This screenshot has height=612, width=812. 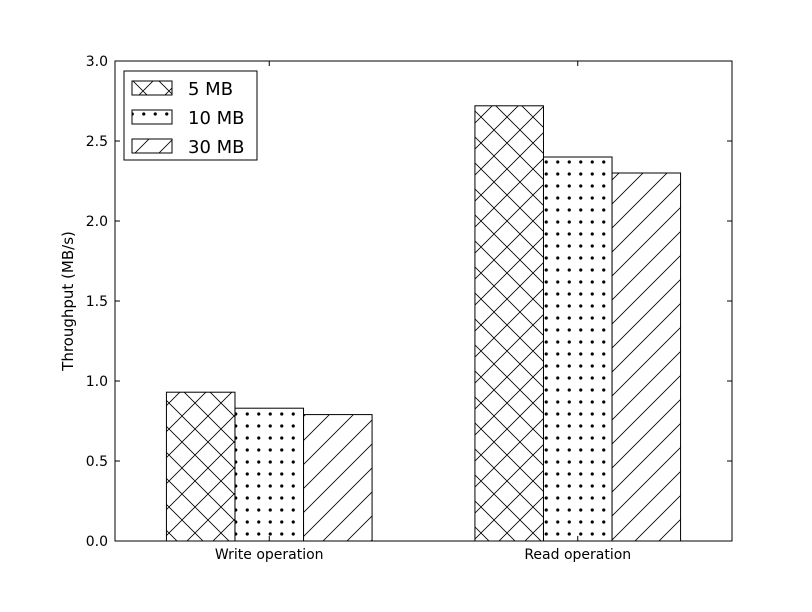 I want to click on y-axis-title: Throughput (MB/s), so click(x=68, y=301).